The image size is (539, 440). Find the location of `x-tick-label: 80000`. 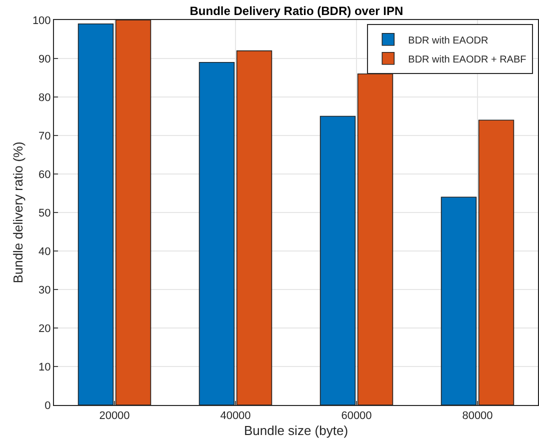

x-tick-label: 80000 is located at coordinates (477, 416).